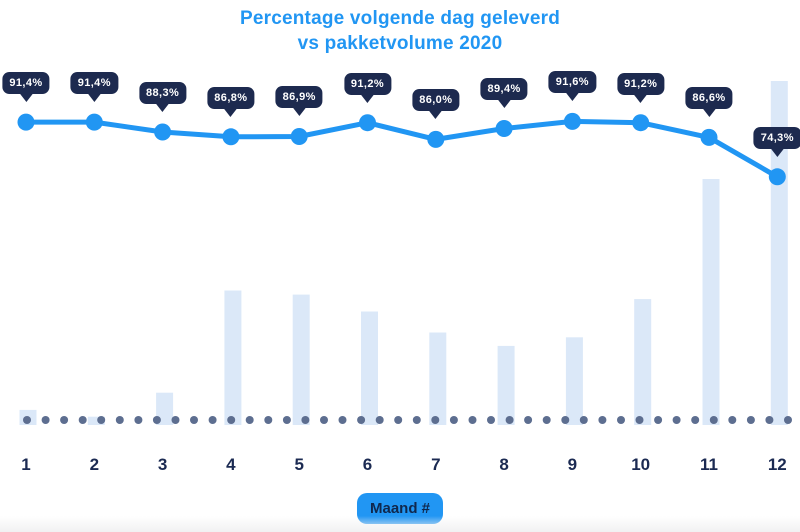 This screenshot has height=532, width=800. What do you see at coordinates (400, 43) in the screenshot?
I see `chart-title-line2: vs pakketvolume 2020` at bounding box center [400, 43].